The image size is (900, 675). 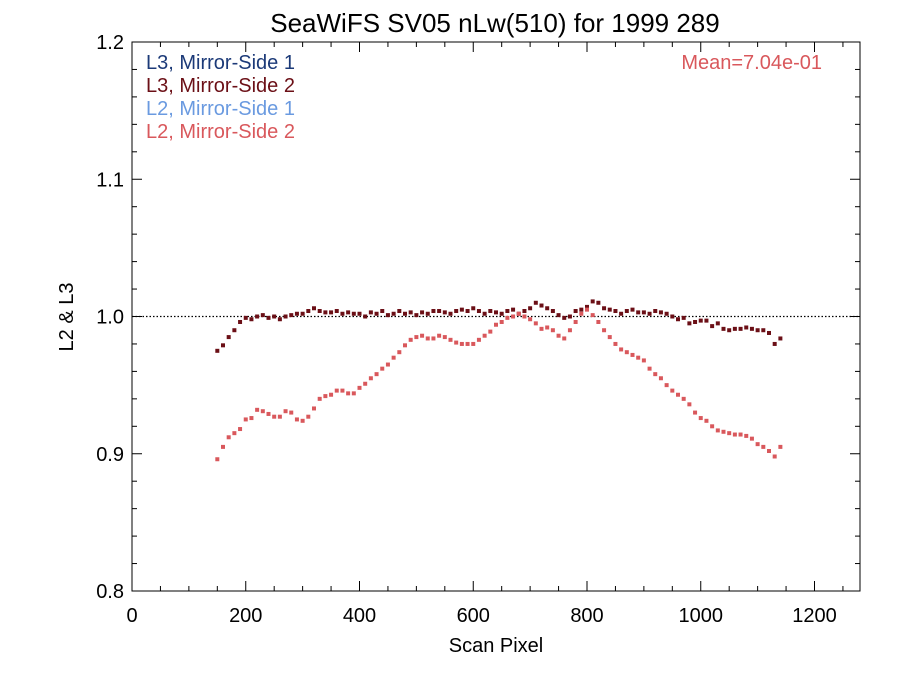 What do you see at coordinates (814, 616) in the screenshot?
I see `x-tick-label: 1200` at bounding box center [814, 616].